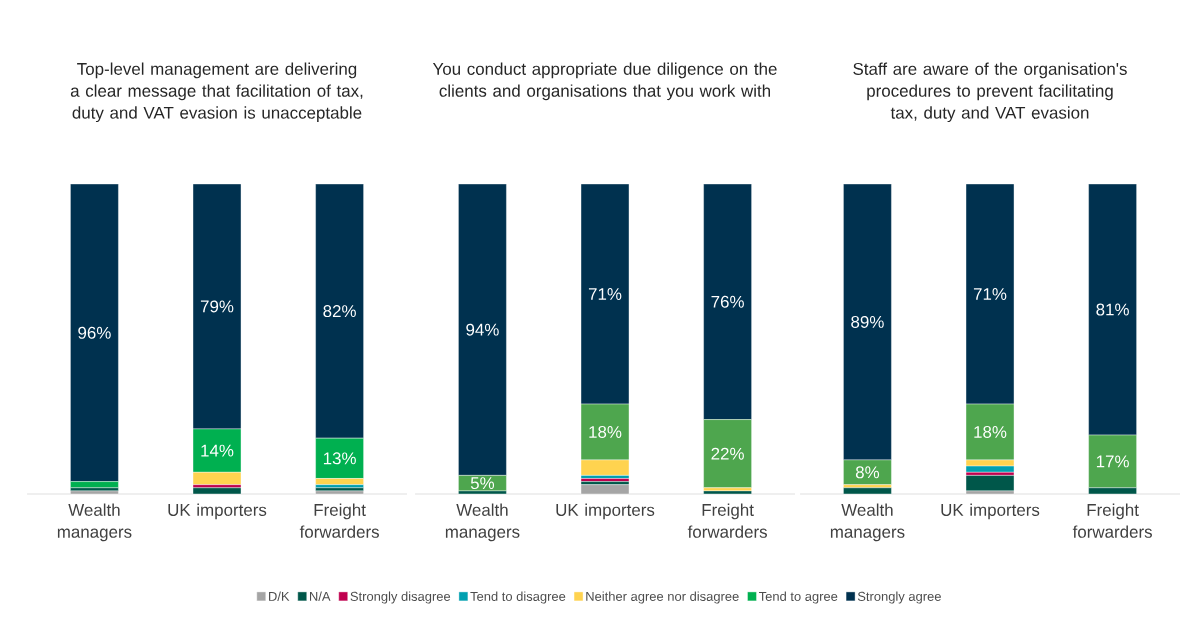  What do you see at coordinates (867, 321) in the screenshot?
I see `data-label: 89%` at bounding box center [867, 321].